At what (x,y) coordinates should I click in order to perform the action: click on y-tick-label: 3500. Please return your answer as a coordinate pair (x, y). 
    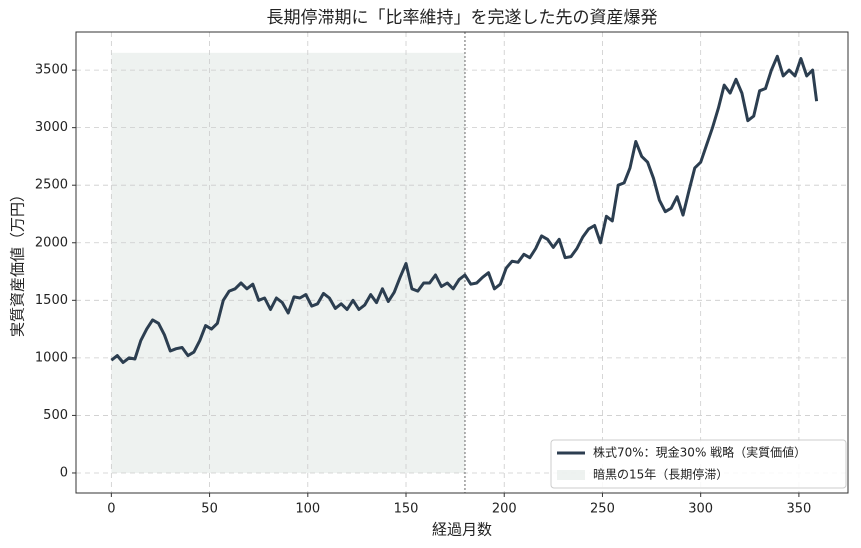
    Looking at the image, I should click on (51, 70).